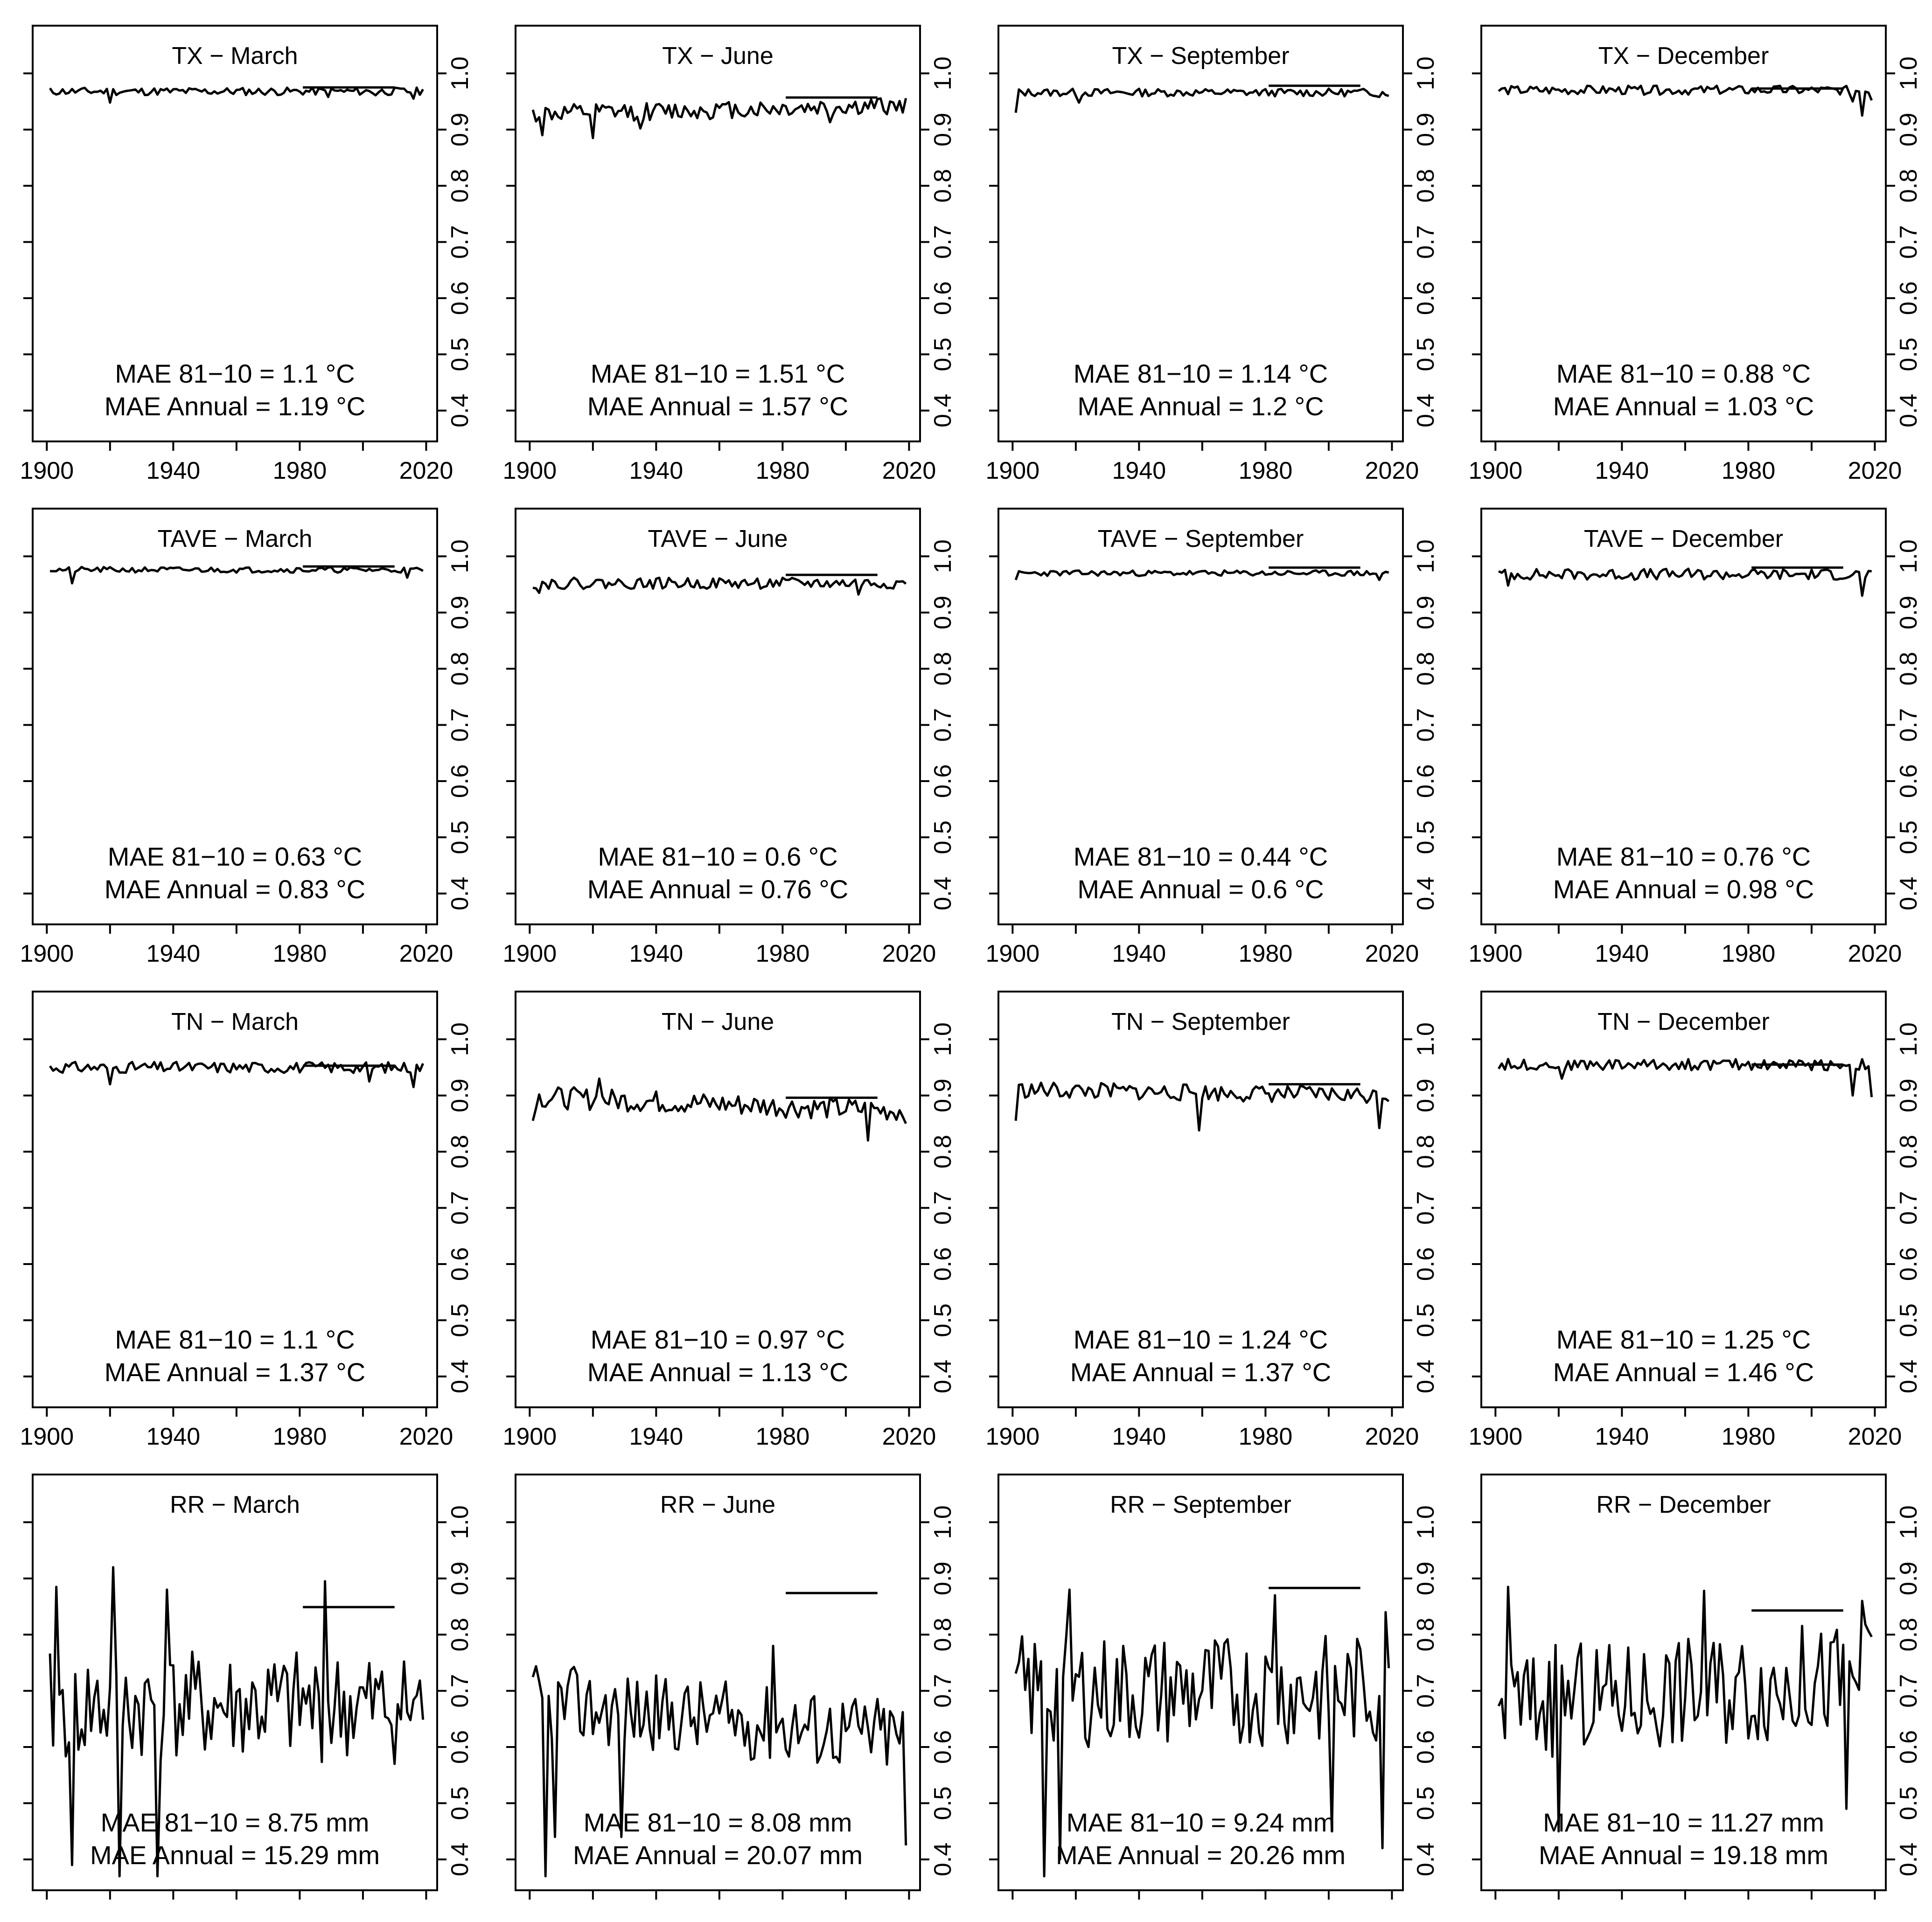 The width and height of the screenshot is (1932, 1922). Describe the element at coordinates (718, 1822) in the screenshot. I see `mae-8110-text: MAE 81−10 = 8.08 mm` at that location.